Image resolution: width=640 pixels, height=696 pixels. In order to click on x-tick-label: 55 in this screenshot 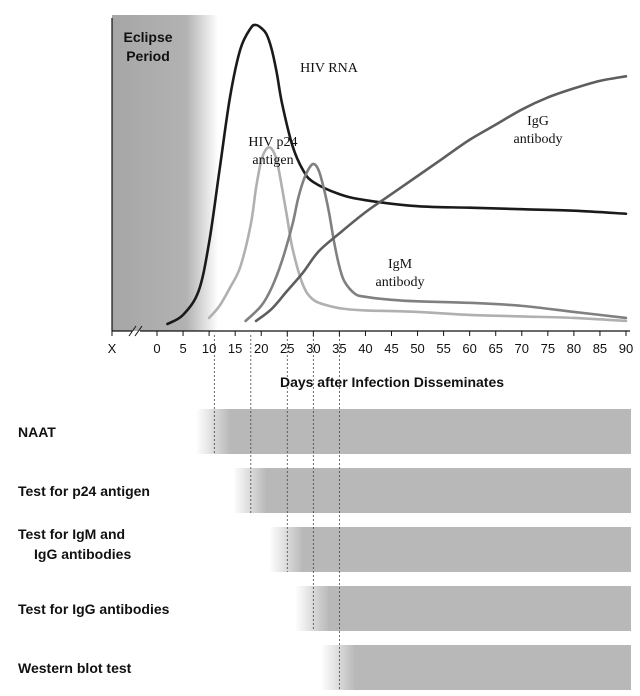, I will do `click(443, 348)`.